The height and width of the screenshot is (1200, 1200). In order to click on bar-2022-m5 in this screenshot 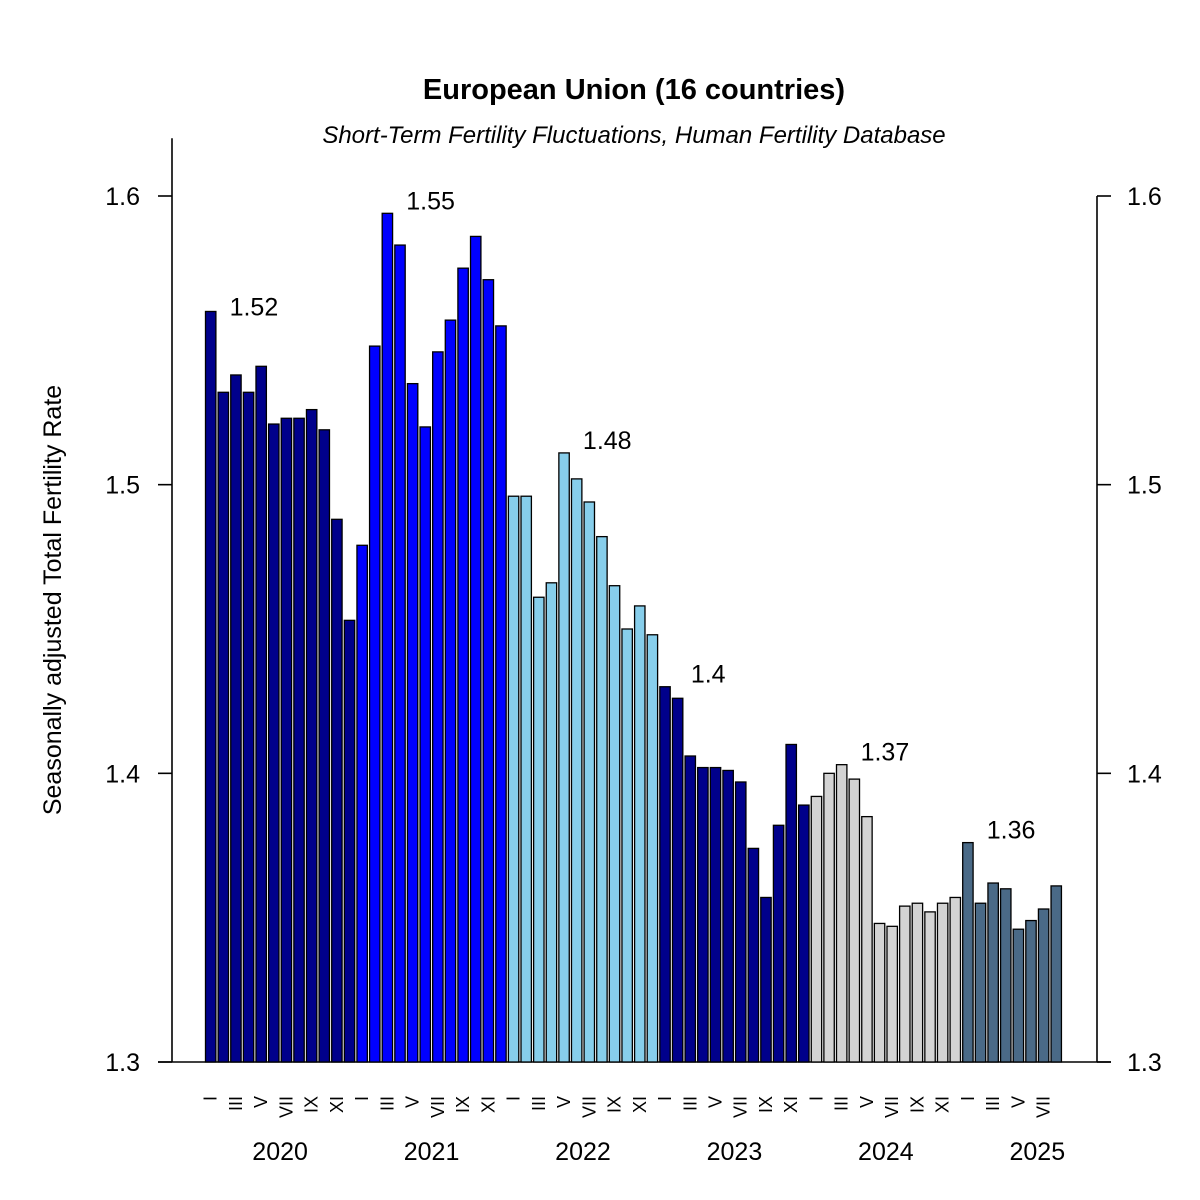, I will do `click(564, 757)`.